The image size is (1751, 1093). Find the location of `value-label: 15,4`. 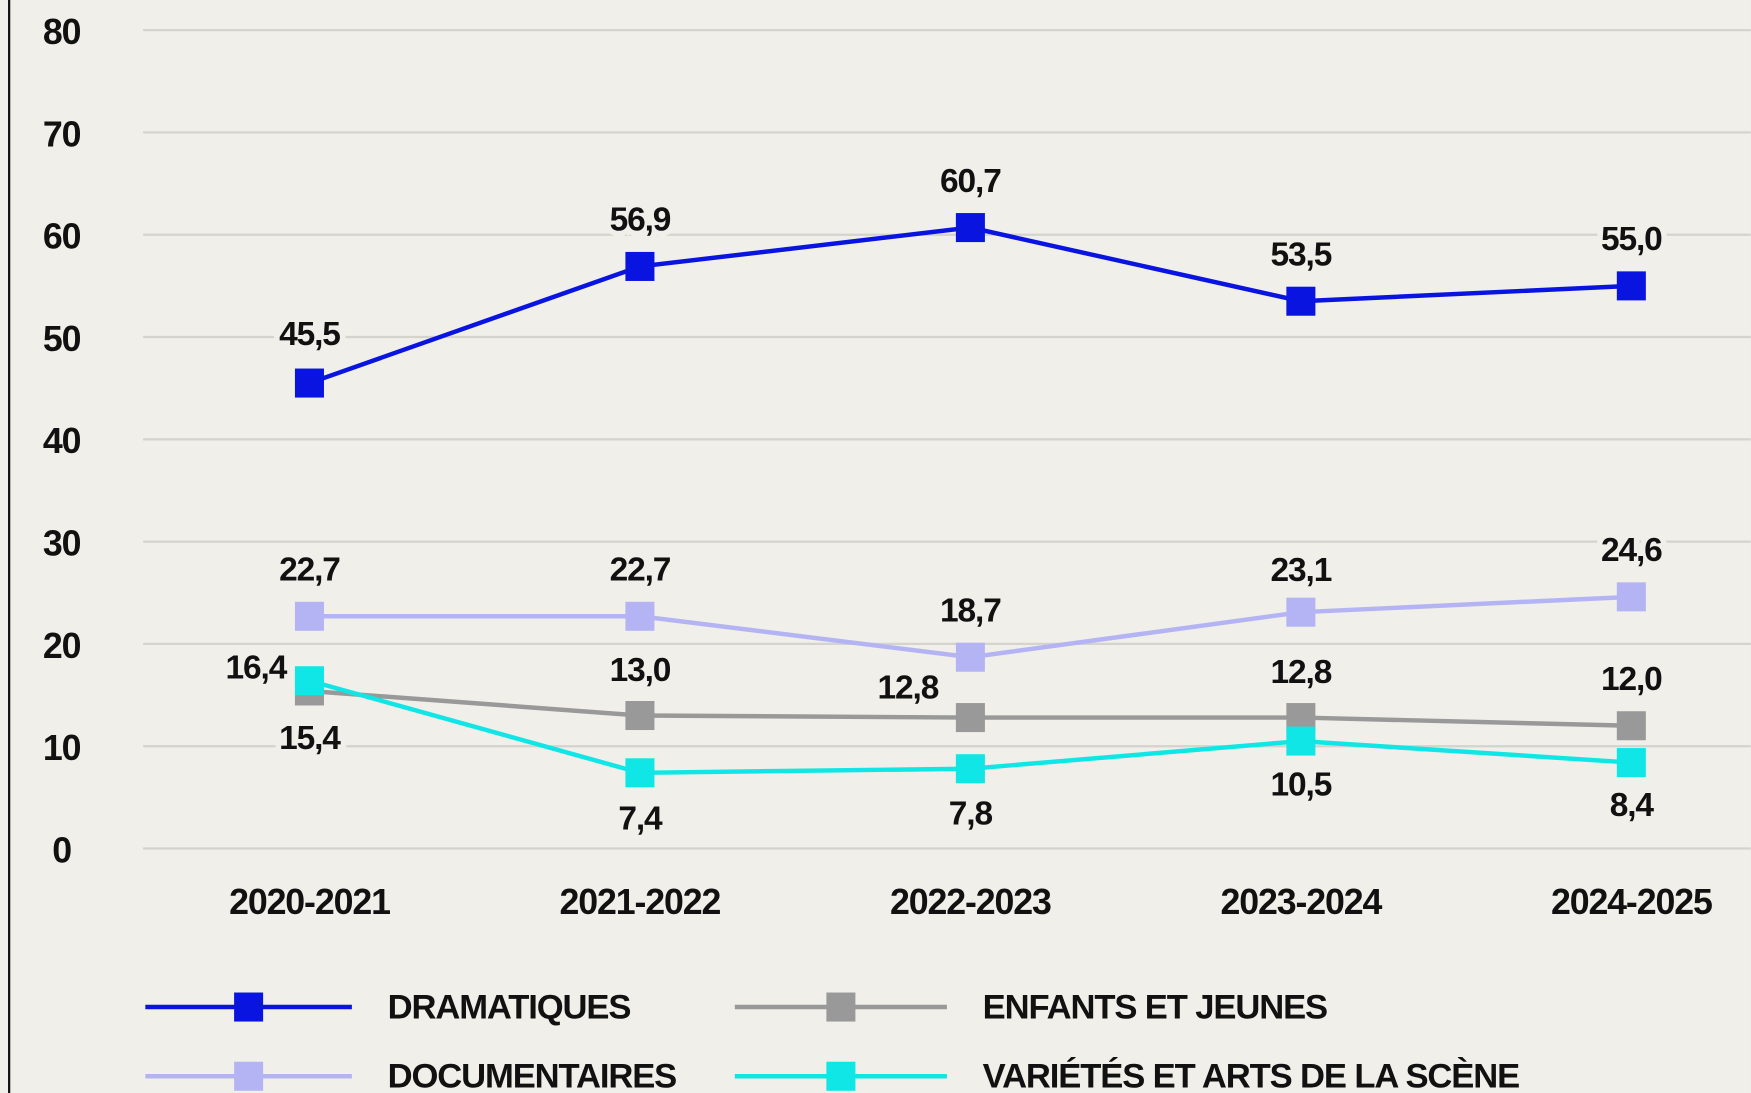

value-label: 15,4 is located at coordinates (310, 738).